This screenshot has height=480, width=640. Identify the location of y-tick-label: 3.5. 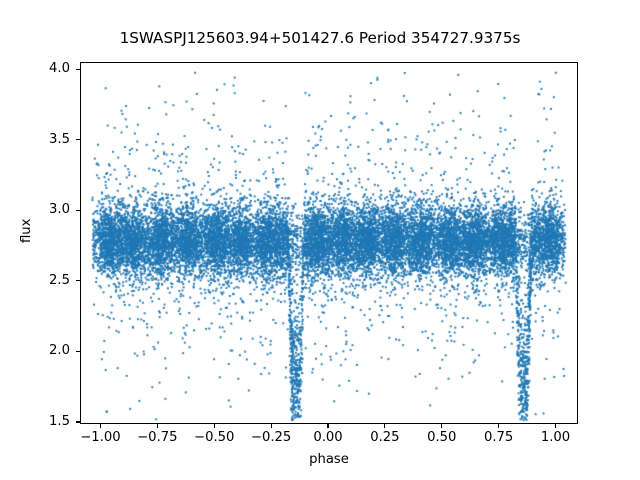
(59, 139).